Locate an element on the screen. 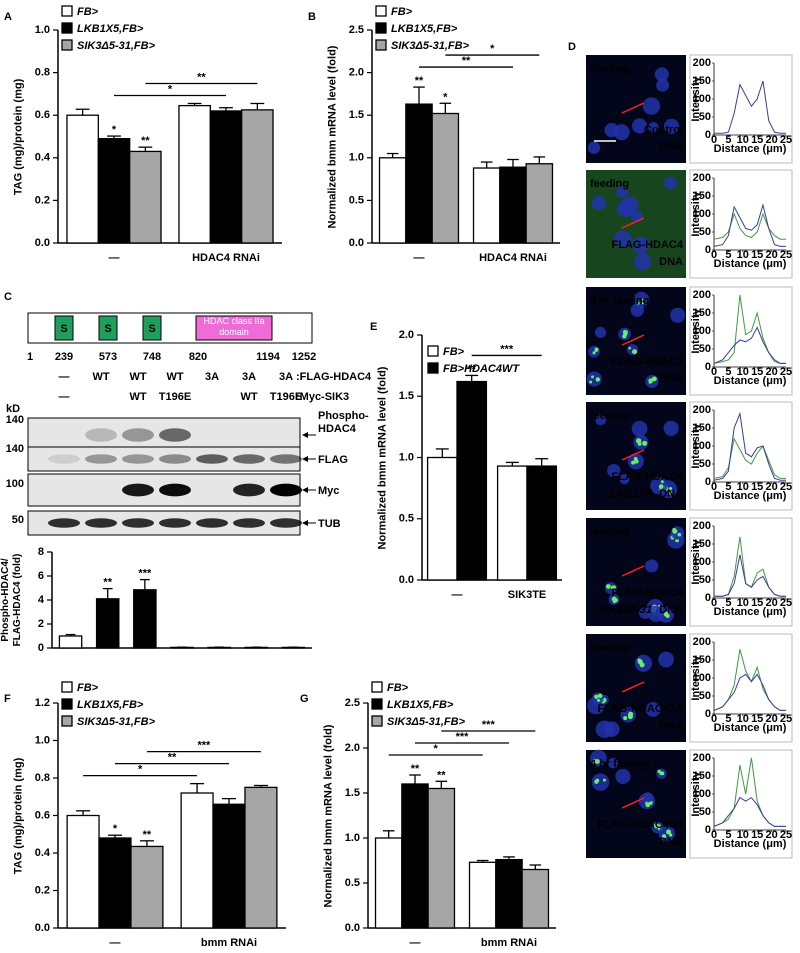 The width and height of the screenshot is (800, 953). band-label: Myc is located at coordinates (328, 491).